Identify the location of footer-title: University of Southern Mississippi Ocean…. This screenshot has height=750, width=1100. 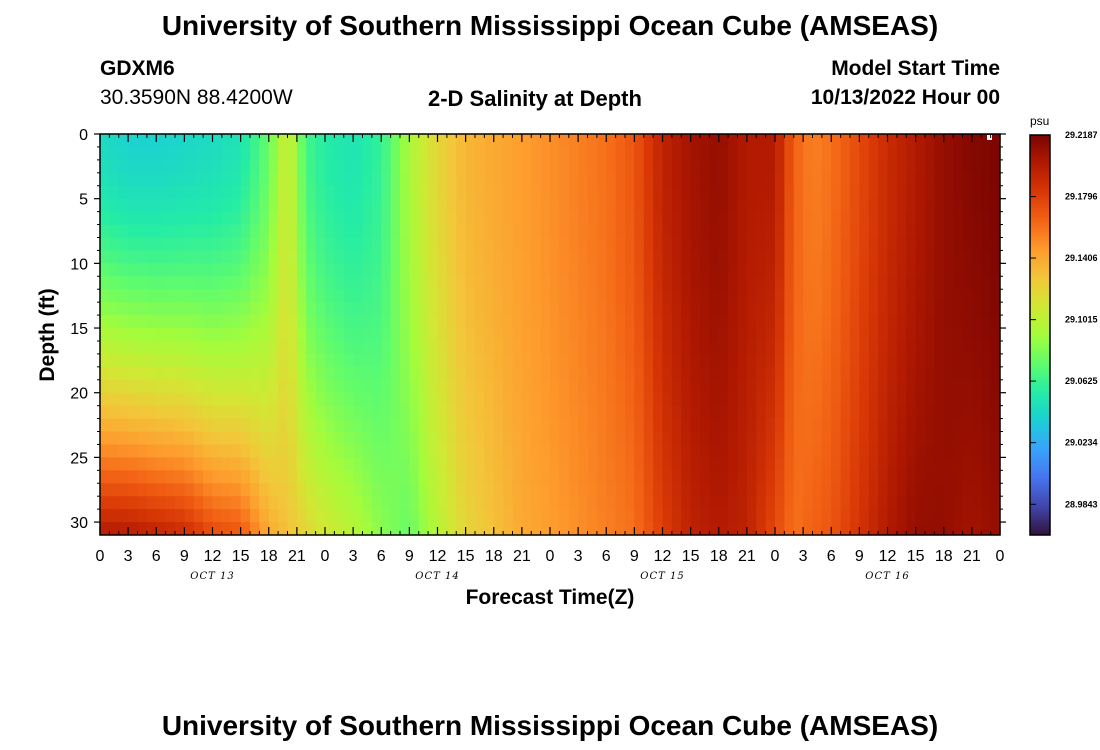
(550, 725).